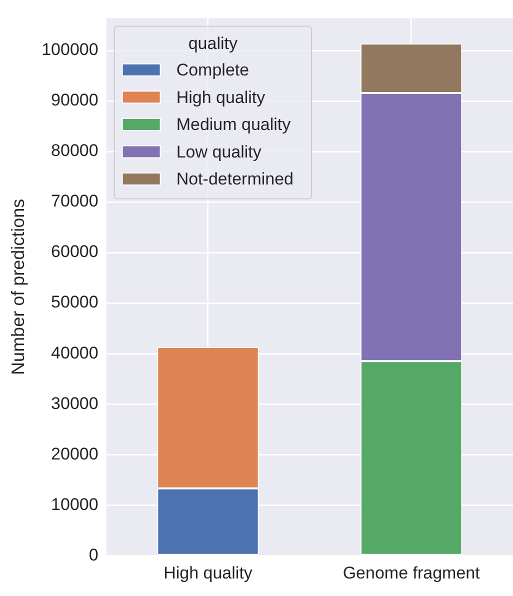  Describe the element at coordinates (74, 454) in the screenshot. I see `y-tick-label: 20000` at that location.